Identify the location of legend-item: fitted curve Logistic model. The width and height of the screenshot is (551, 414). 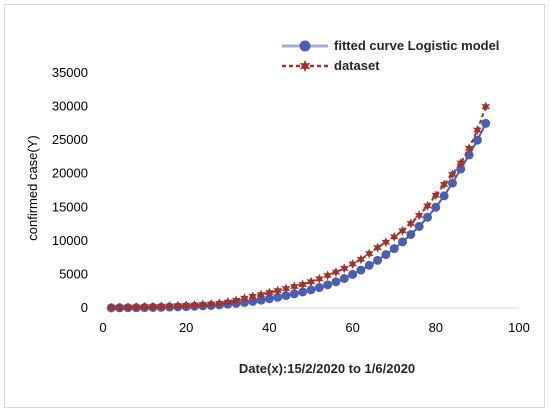
(390, 45).